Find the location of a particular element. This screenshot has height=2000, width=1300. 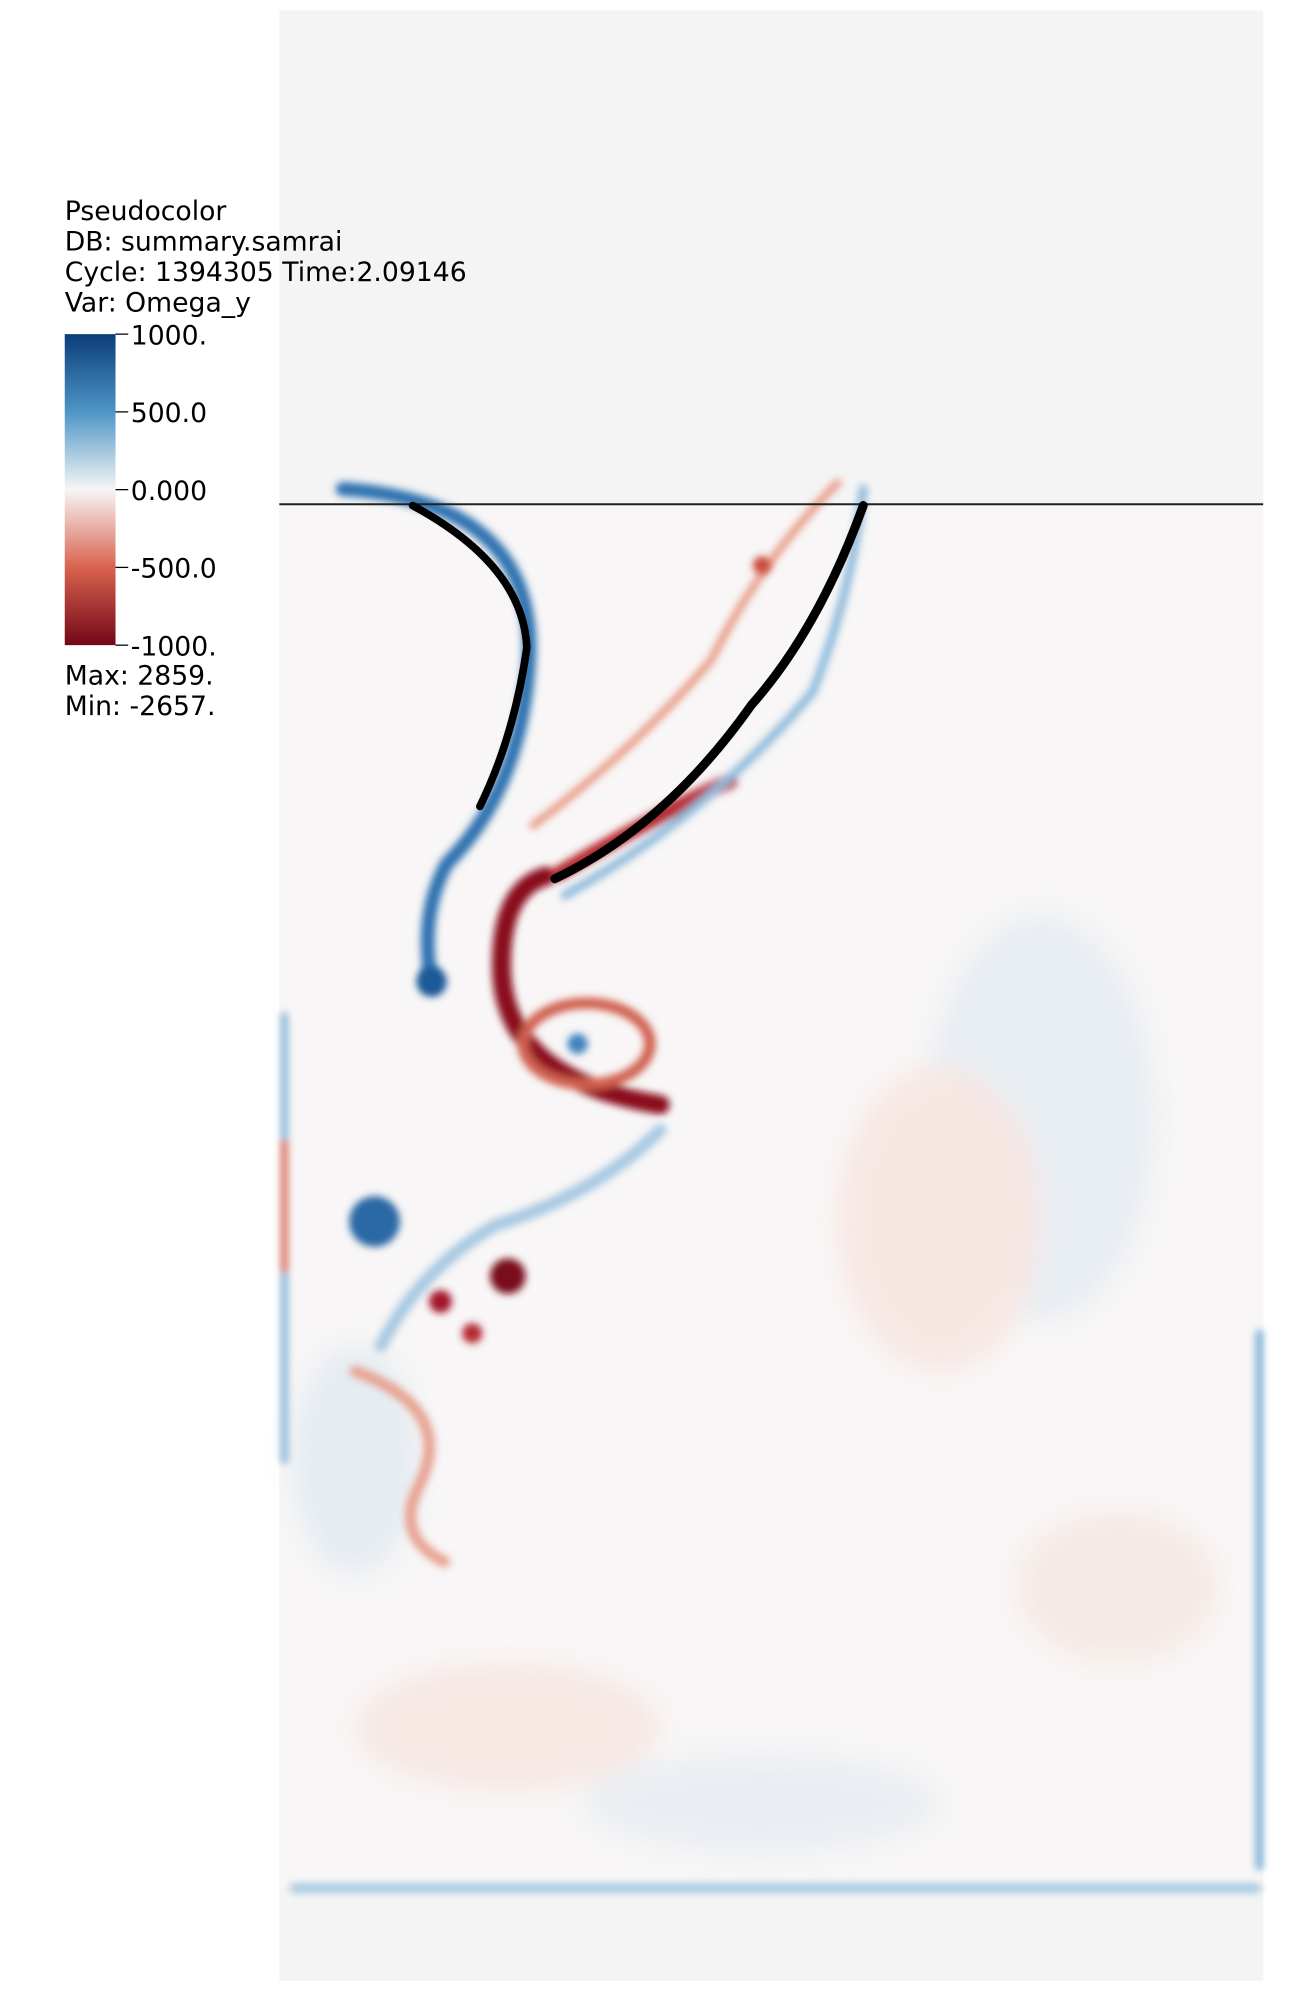

min-value: Min: -2657. is located at coordinates (140, 706).